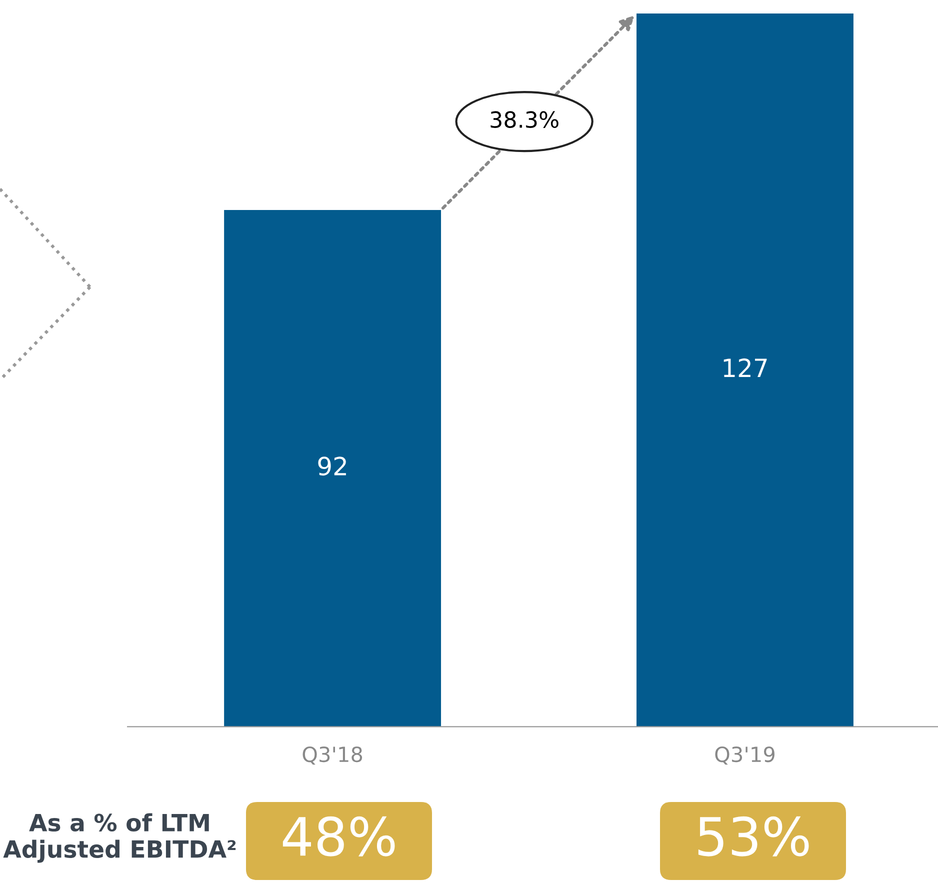  I want to click on data-label: 92, so click(332, 466).